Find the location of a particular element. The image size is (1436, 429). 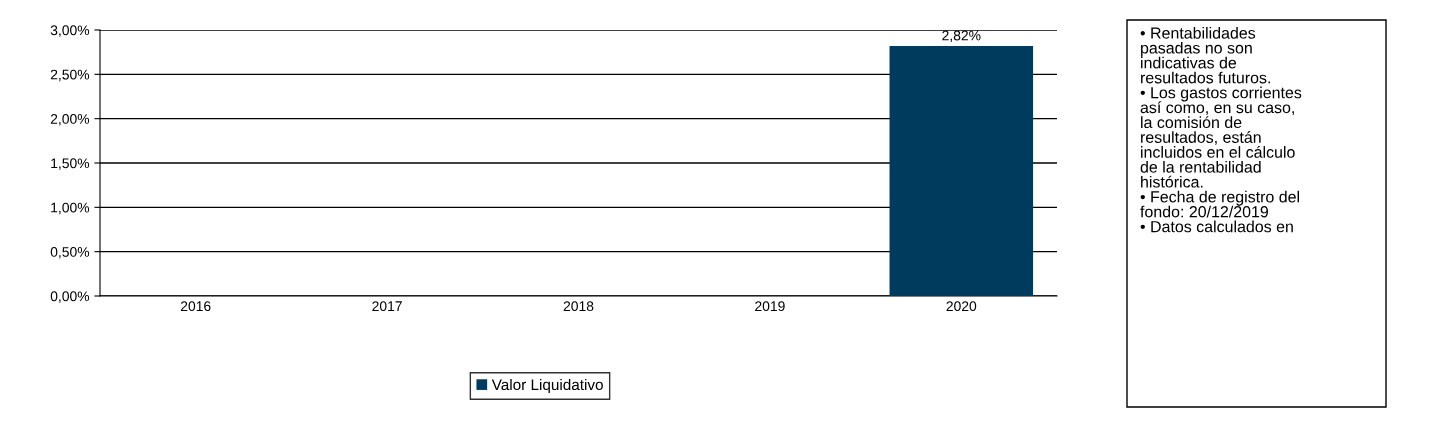

data-label: 2,82% is located at coordinates (961, 36).